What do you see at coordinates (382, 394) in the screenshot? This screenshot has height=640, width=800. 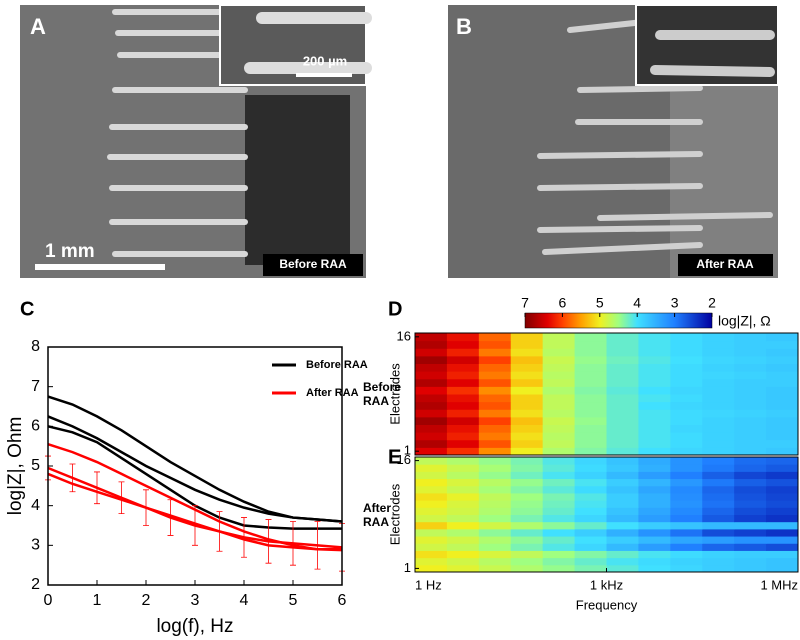 I see `row-label: Before RAA` at bounding box center [382, 394].